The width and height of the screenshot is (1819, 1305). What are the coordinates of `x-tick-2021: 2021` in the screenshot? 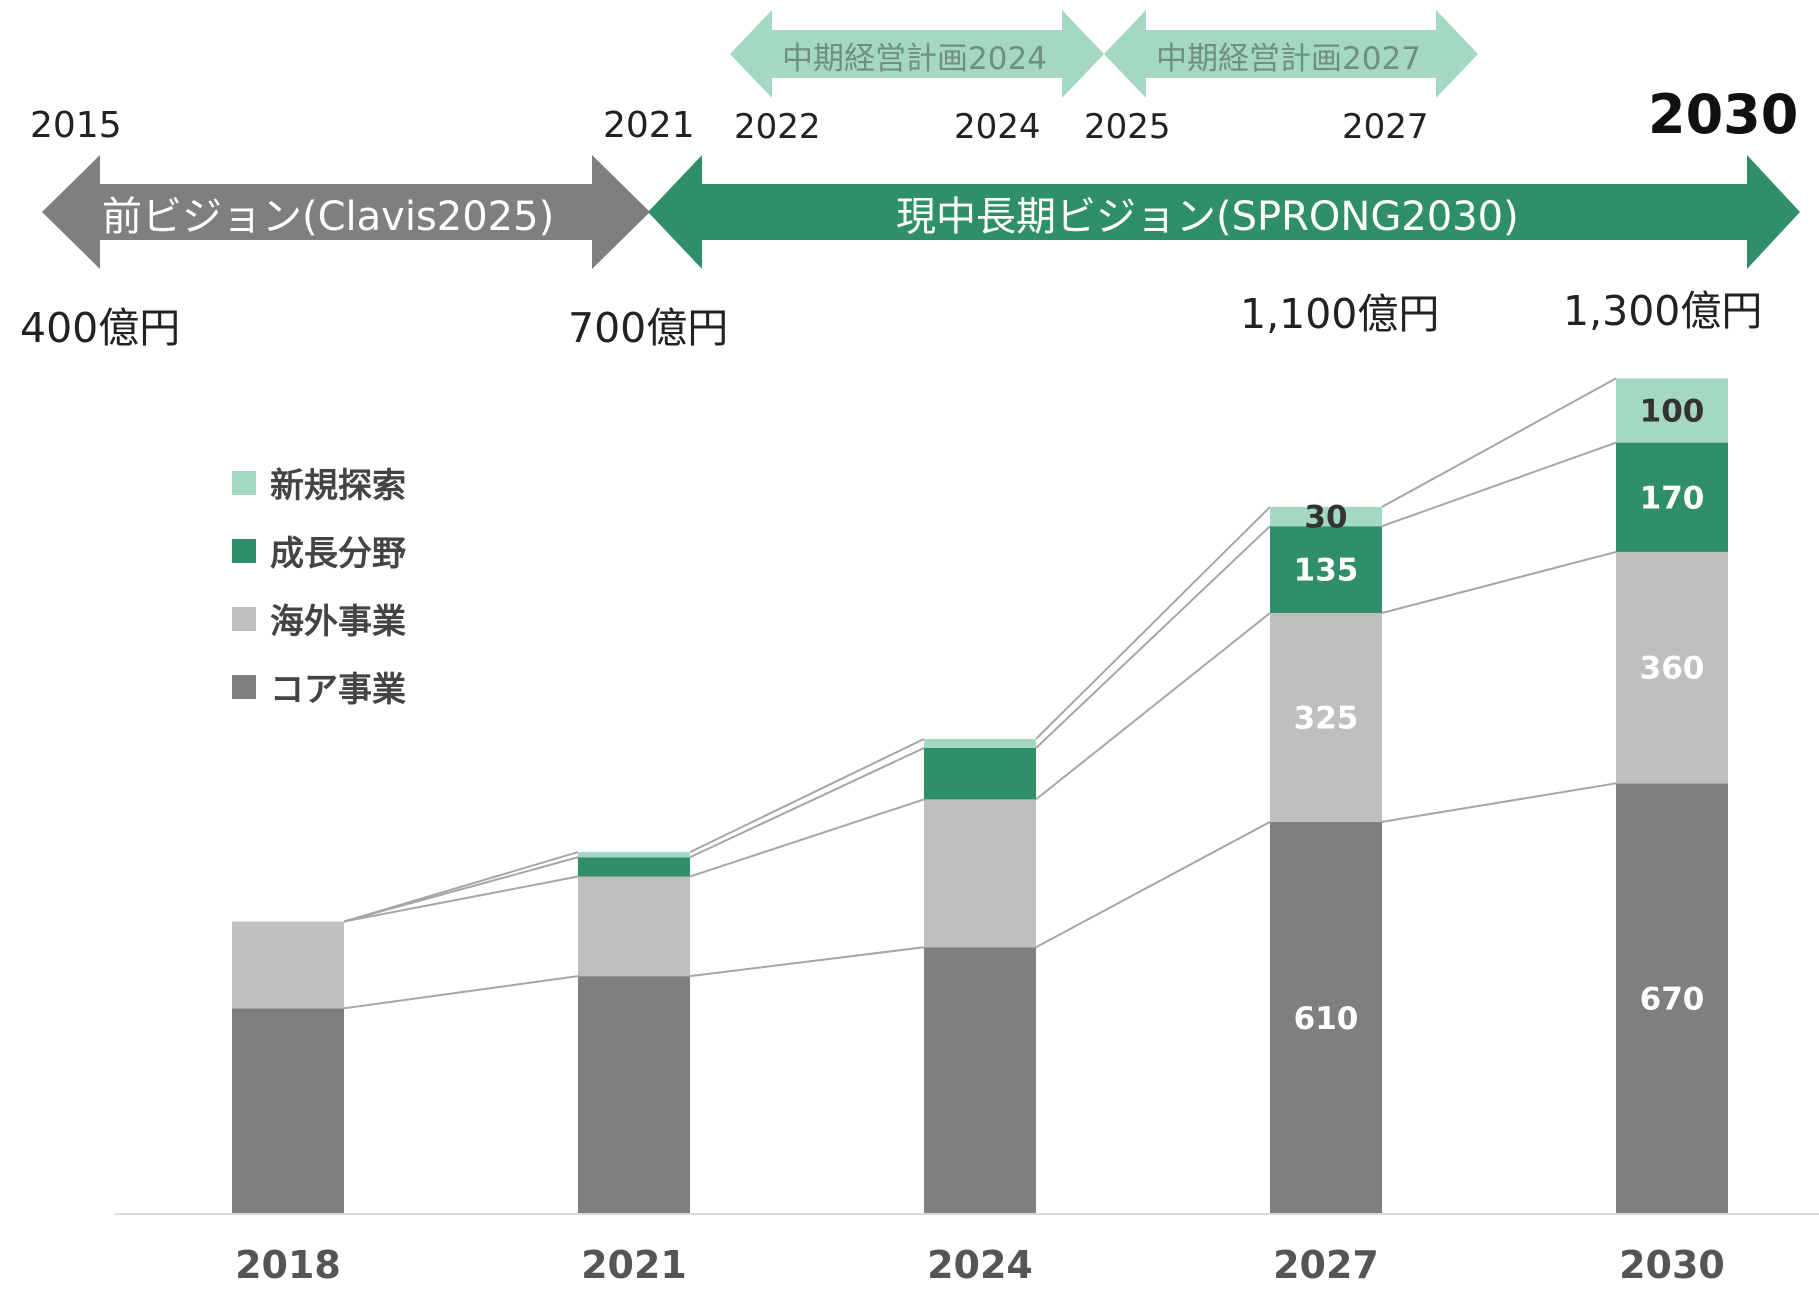 It's located at (634, 1265).